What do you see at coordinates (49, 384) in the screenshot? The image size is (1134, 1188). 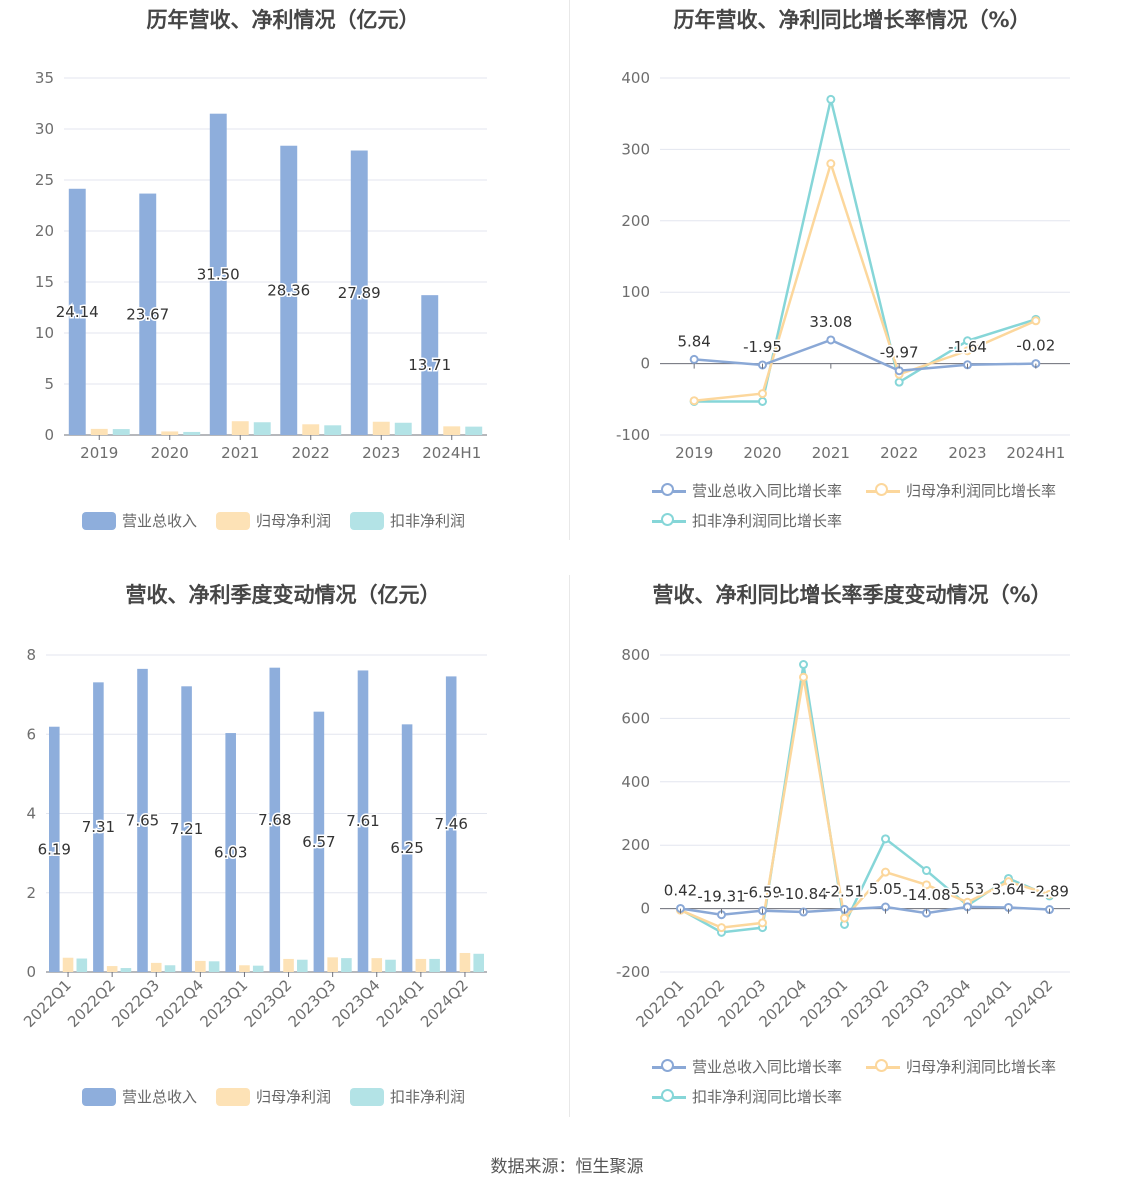 I see `y-tick-label: 5` at bounding box center [49, 384].